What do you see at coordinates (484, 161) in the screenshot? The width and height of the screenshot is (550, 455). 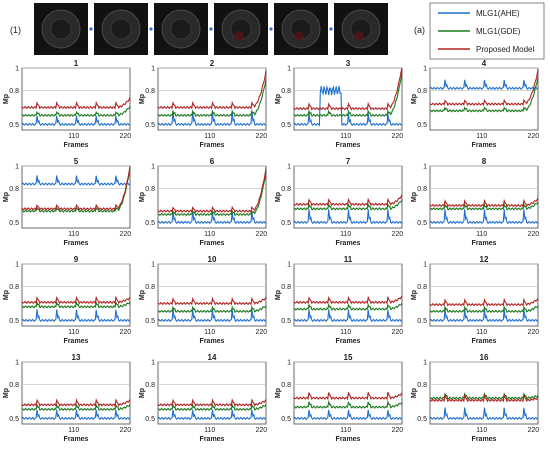 I see `panel-title: 8` at bounding box center [484, 161].